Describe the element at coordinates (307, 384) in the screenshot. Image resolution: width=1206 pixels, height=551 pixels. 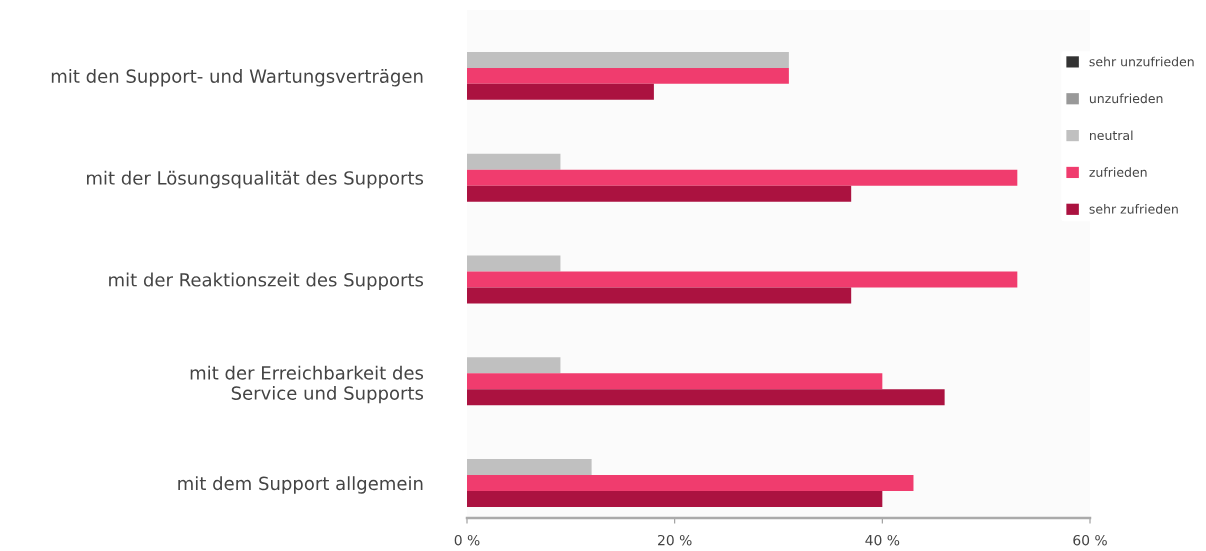
I see `y-tick-label: mit der Erreichbarkeit des Service und Supports` at that location.